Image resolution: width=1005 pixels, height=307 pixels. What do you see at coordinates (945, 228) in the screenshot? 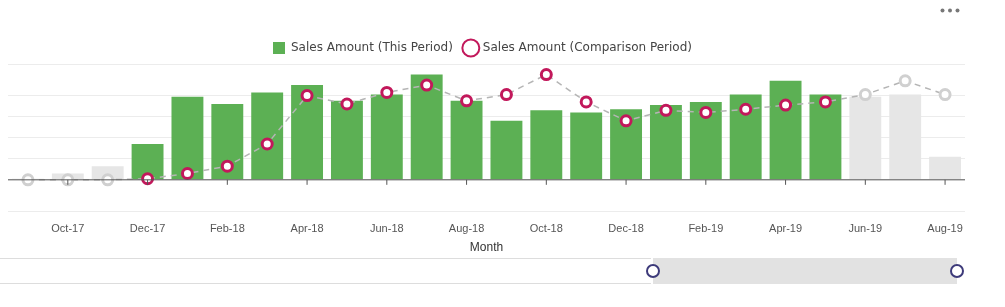
I see `x-tick-label: Aug-19` at bounding box center [945, 228].